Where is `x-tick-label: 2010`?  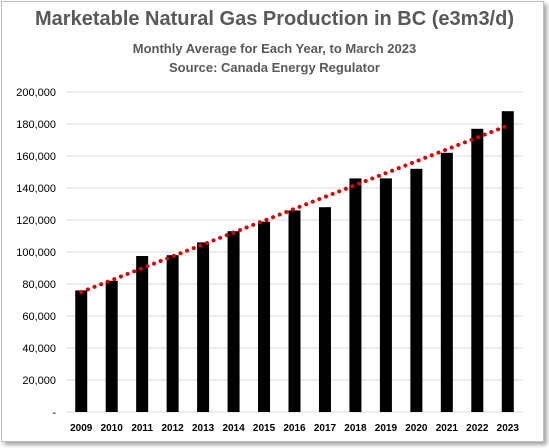 x-tick-label: 2010 is located at coordinates (112, 428).